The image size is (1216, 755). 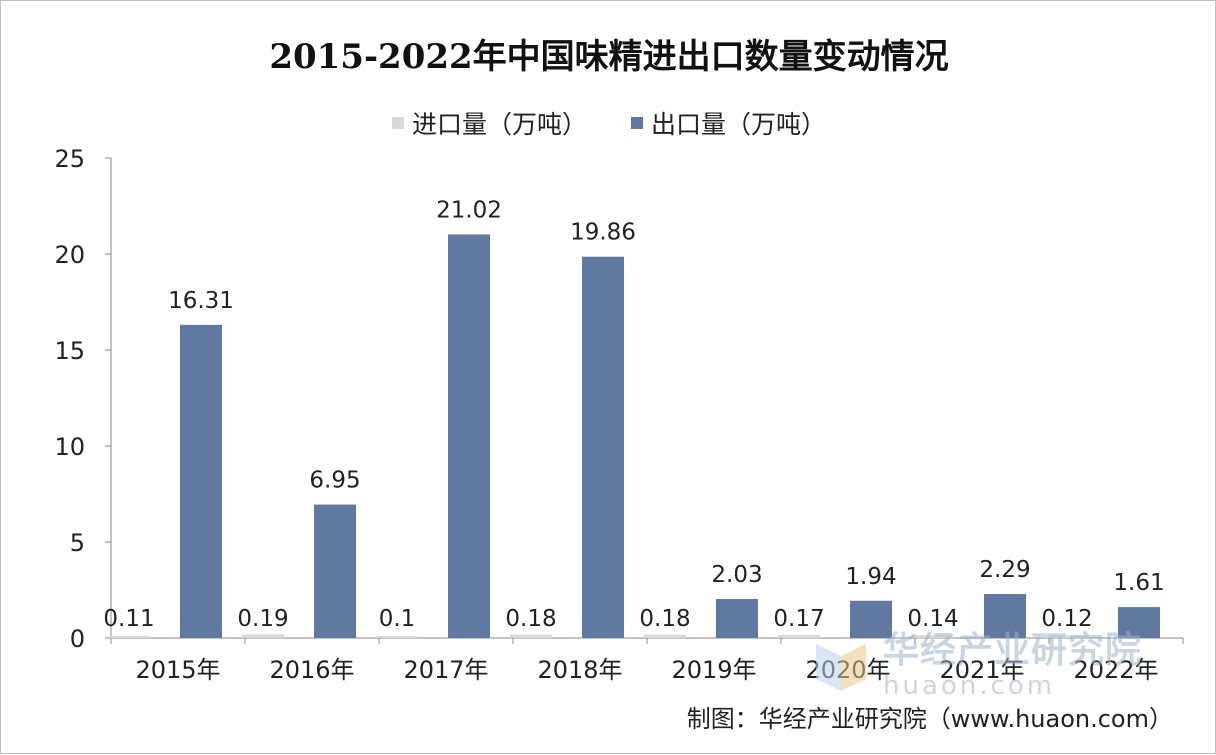 What do you see at coordinates (608, 123) in the screenshot?
I see `legend: 进口量（万吨） 出口量（万吨）` at bounding box center [608, 123].